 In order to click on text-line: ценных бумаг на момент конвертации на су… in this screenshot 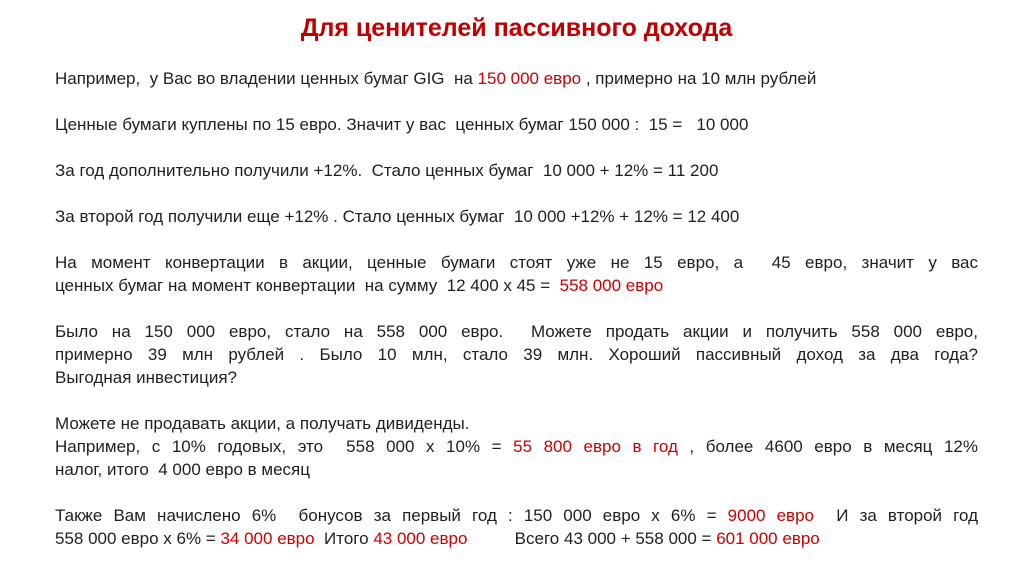, I will do `click(516, 285)`.